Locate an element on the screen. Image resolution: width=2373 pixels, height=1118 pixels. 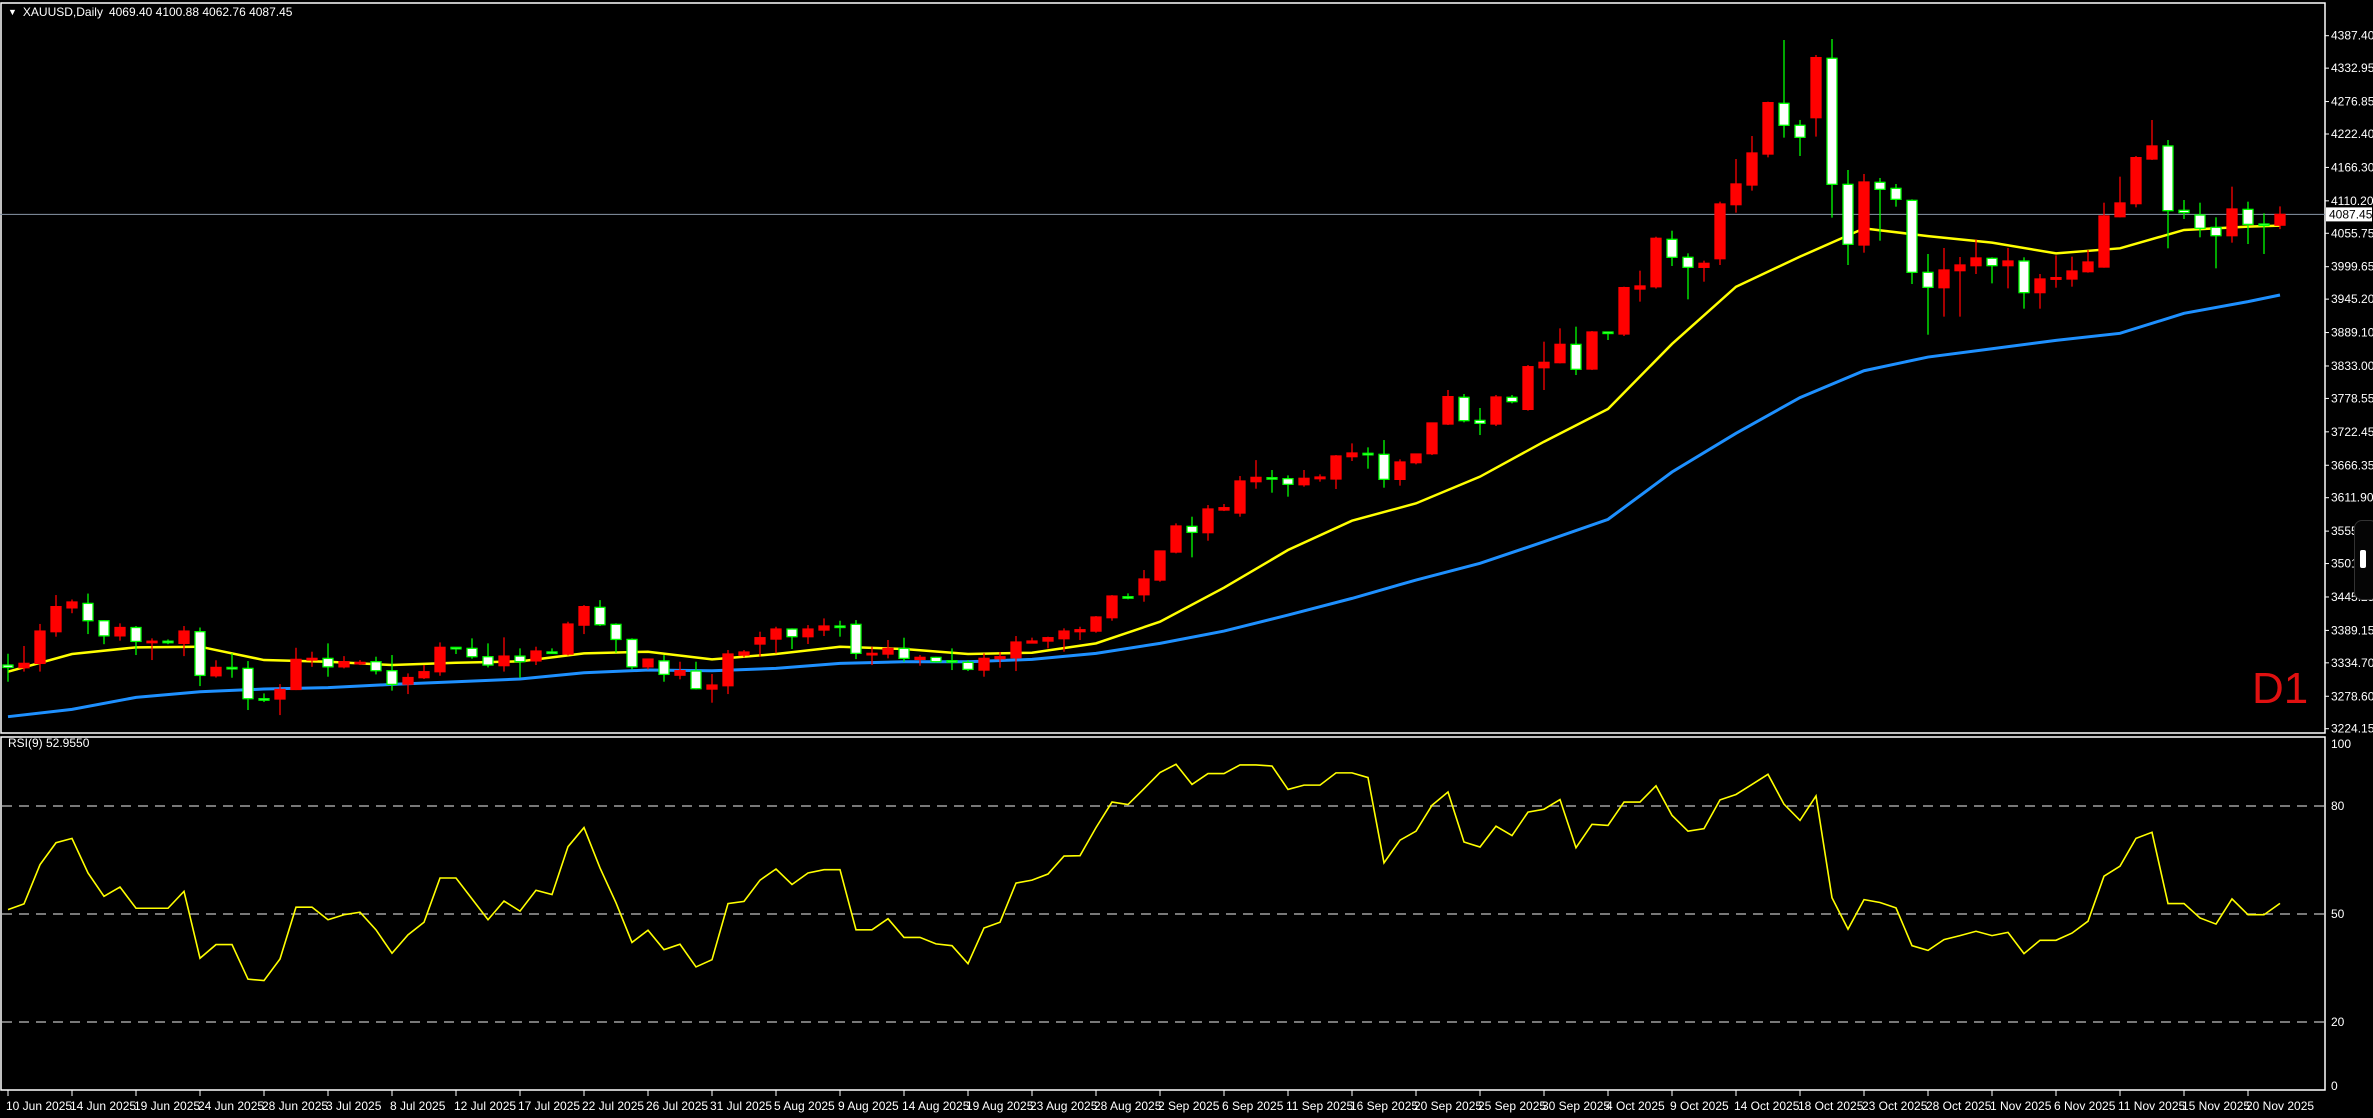
date-label: 19 Jun 2025 is located at coordinates (167, 1106).